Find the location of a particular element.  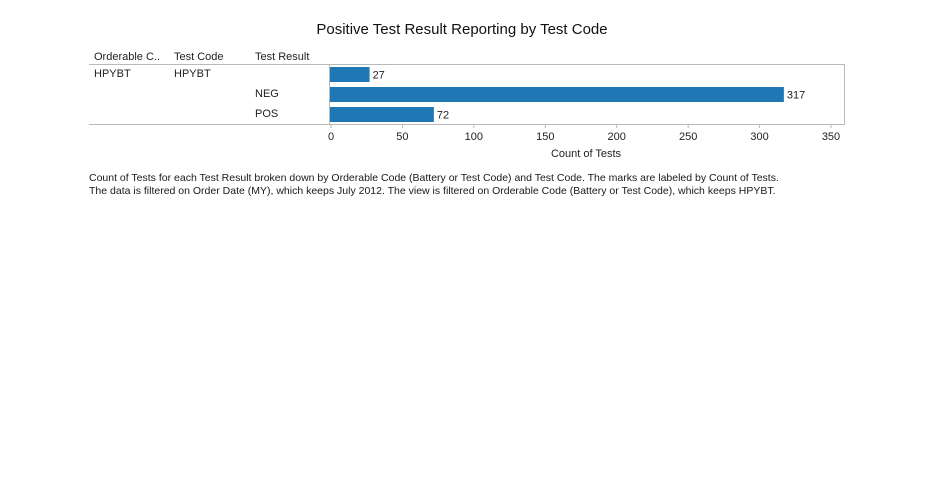

x-tick-label: 300 is located at coordinates (759, 137).